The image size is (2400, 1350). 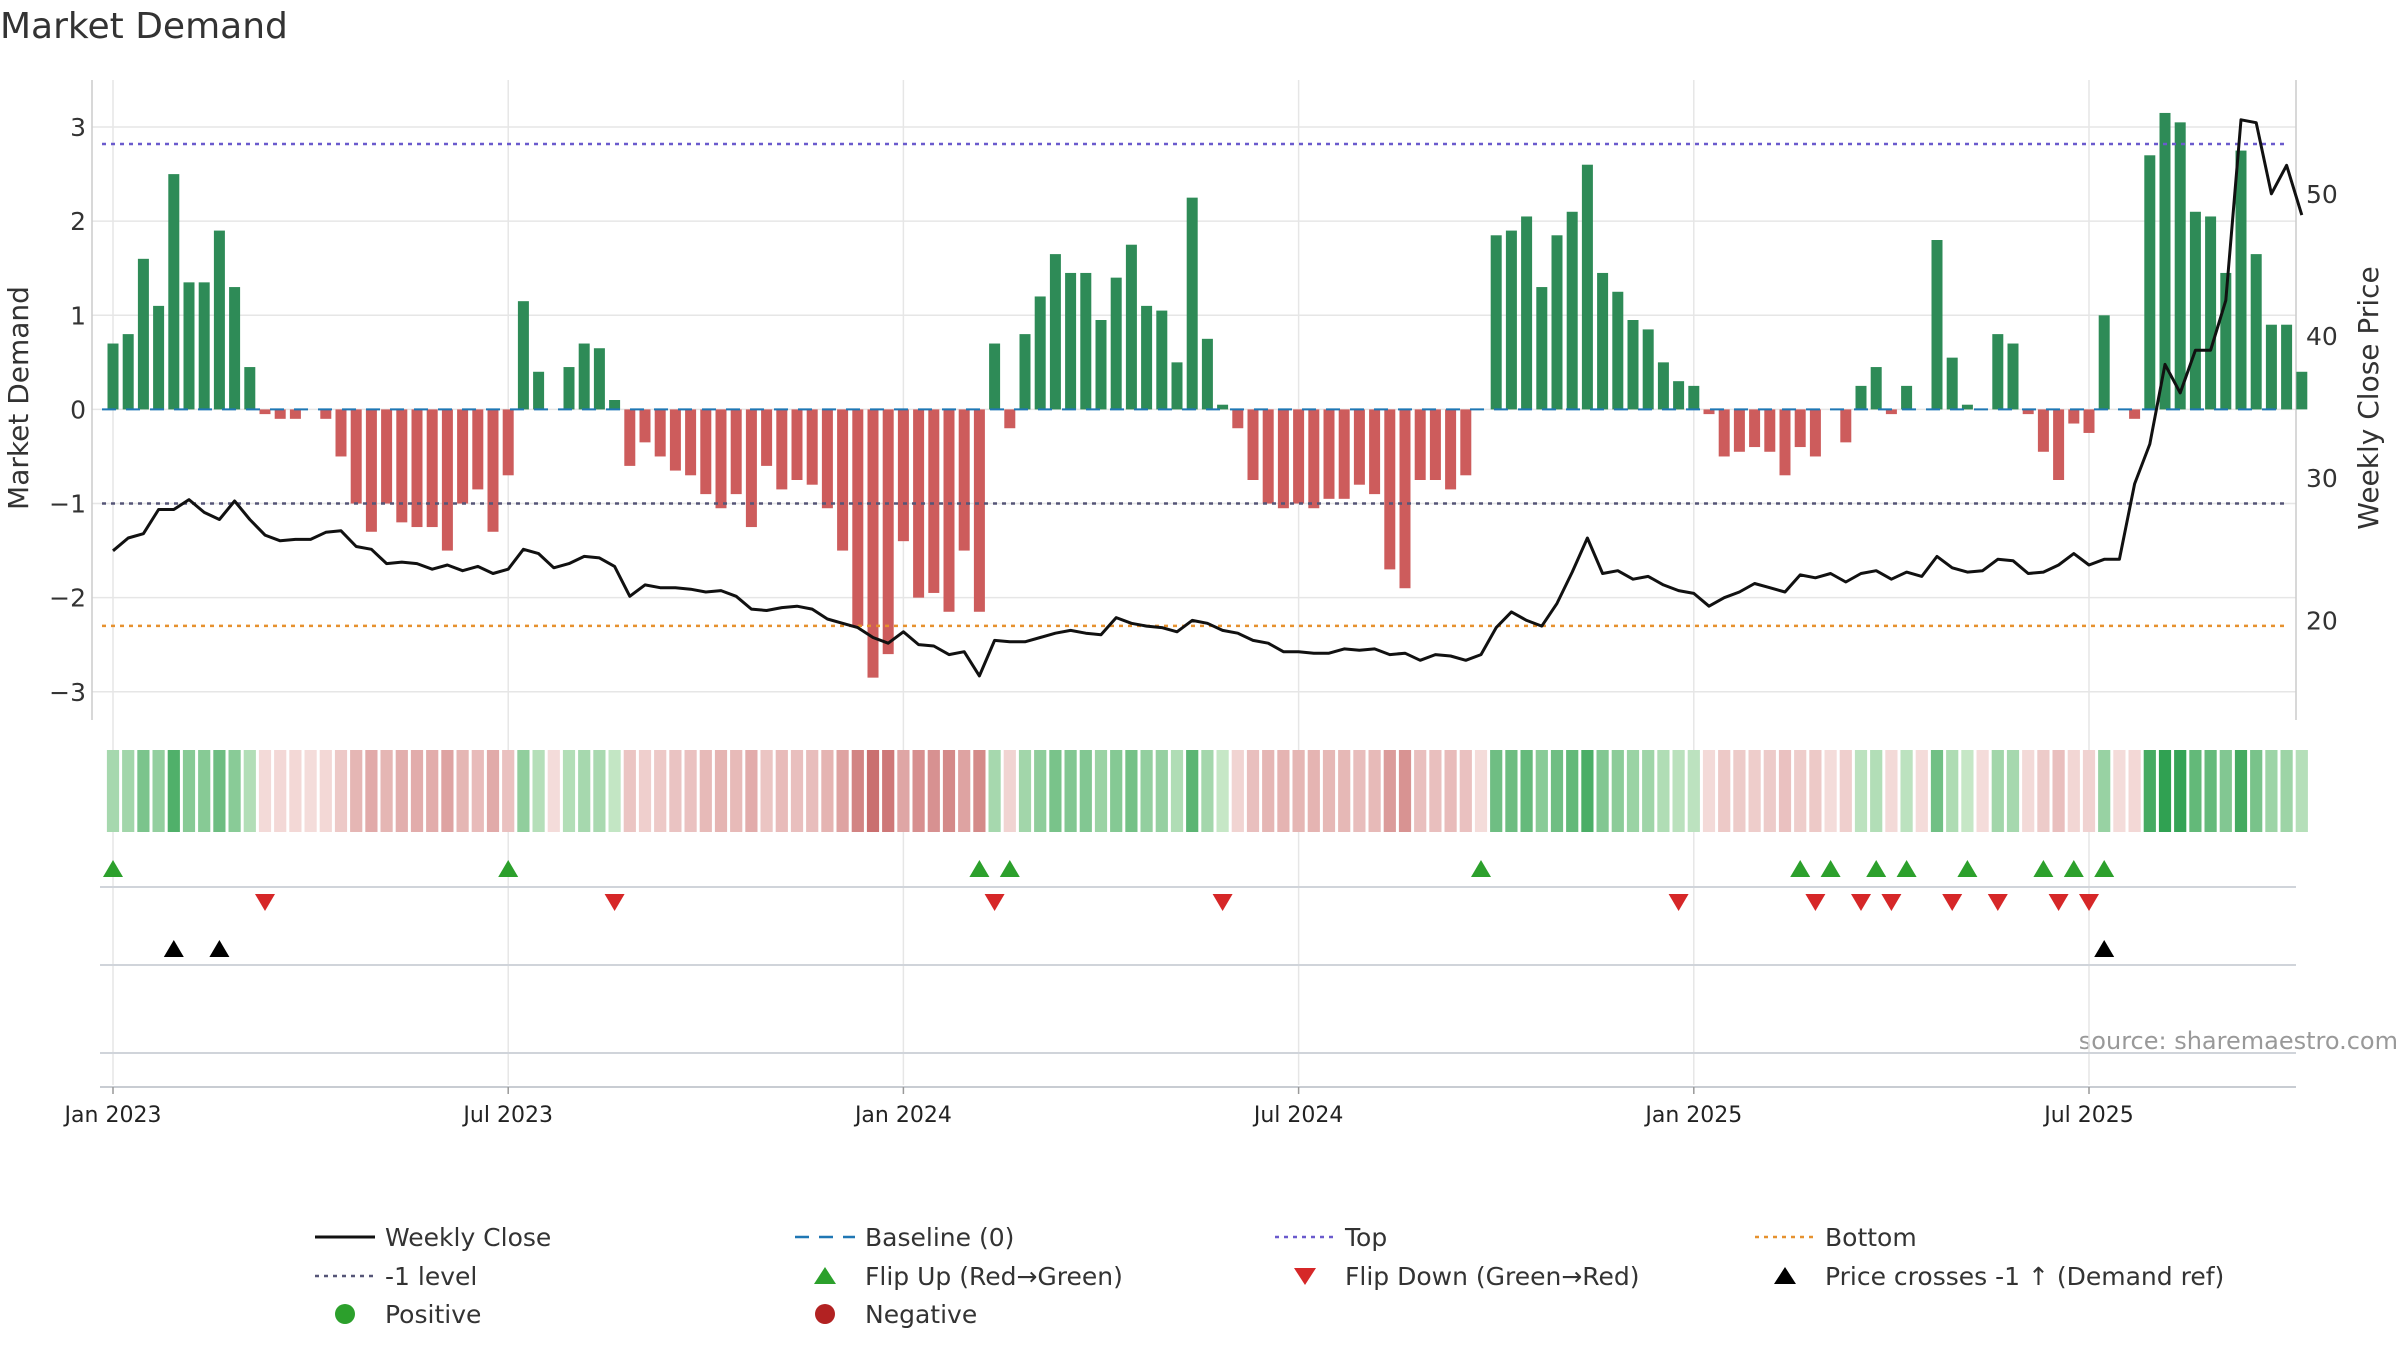 What do you see at coordinates (1365, 1237) in the screenshot?
I see `legend-label: Top` at bounding box center [1365, 1237].